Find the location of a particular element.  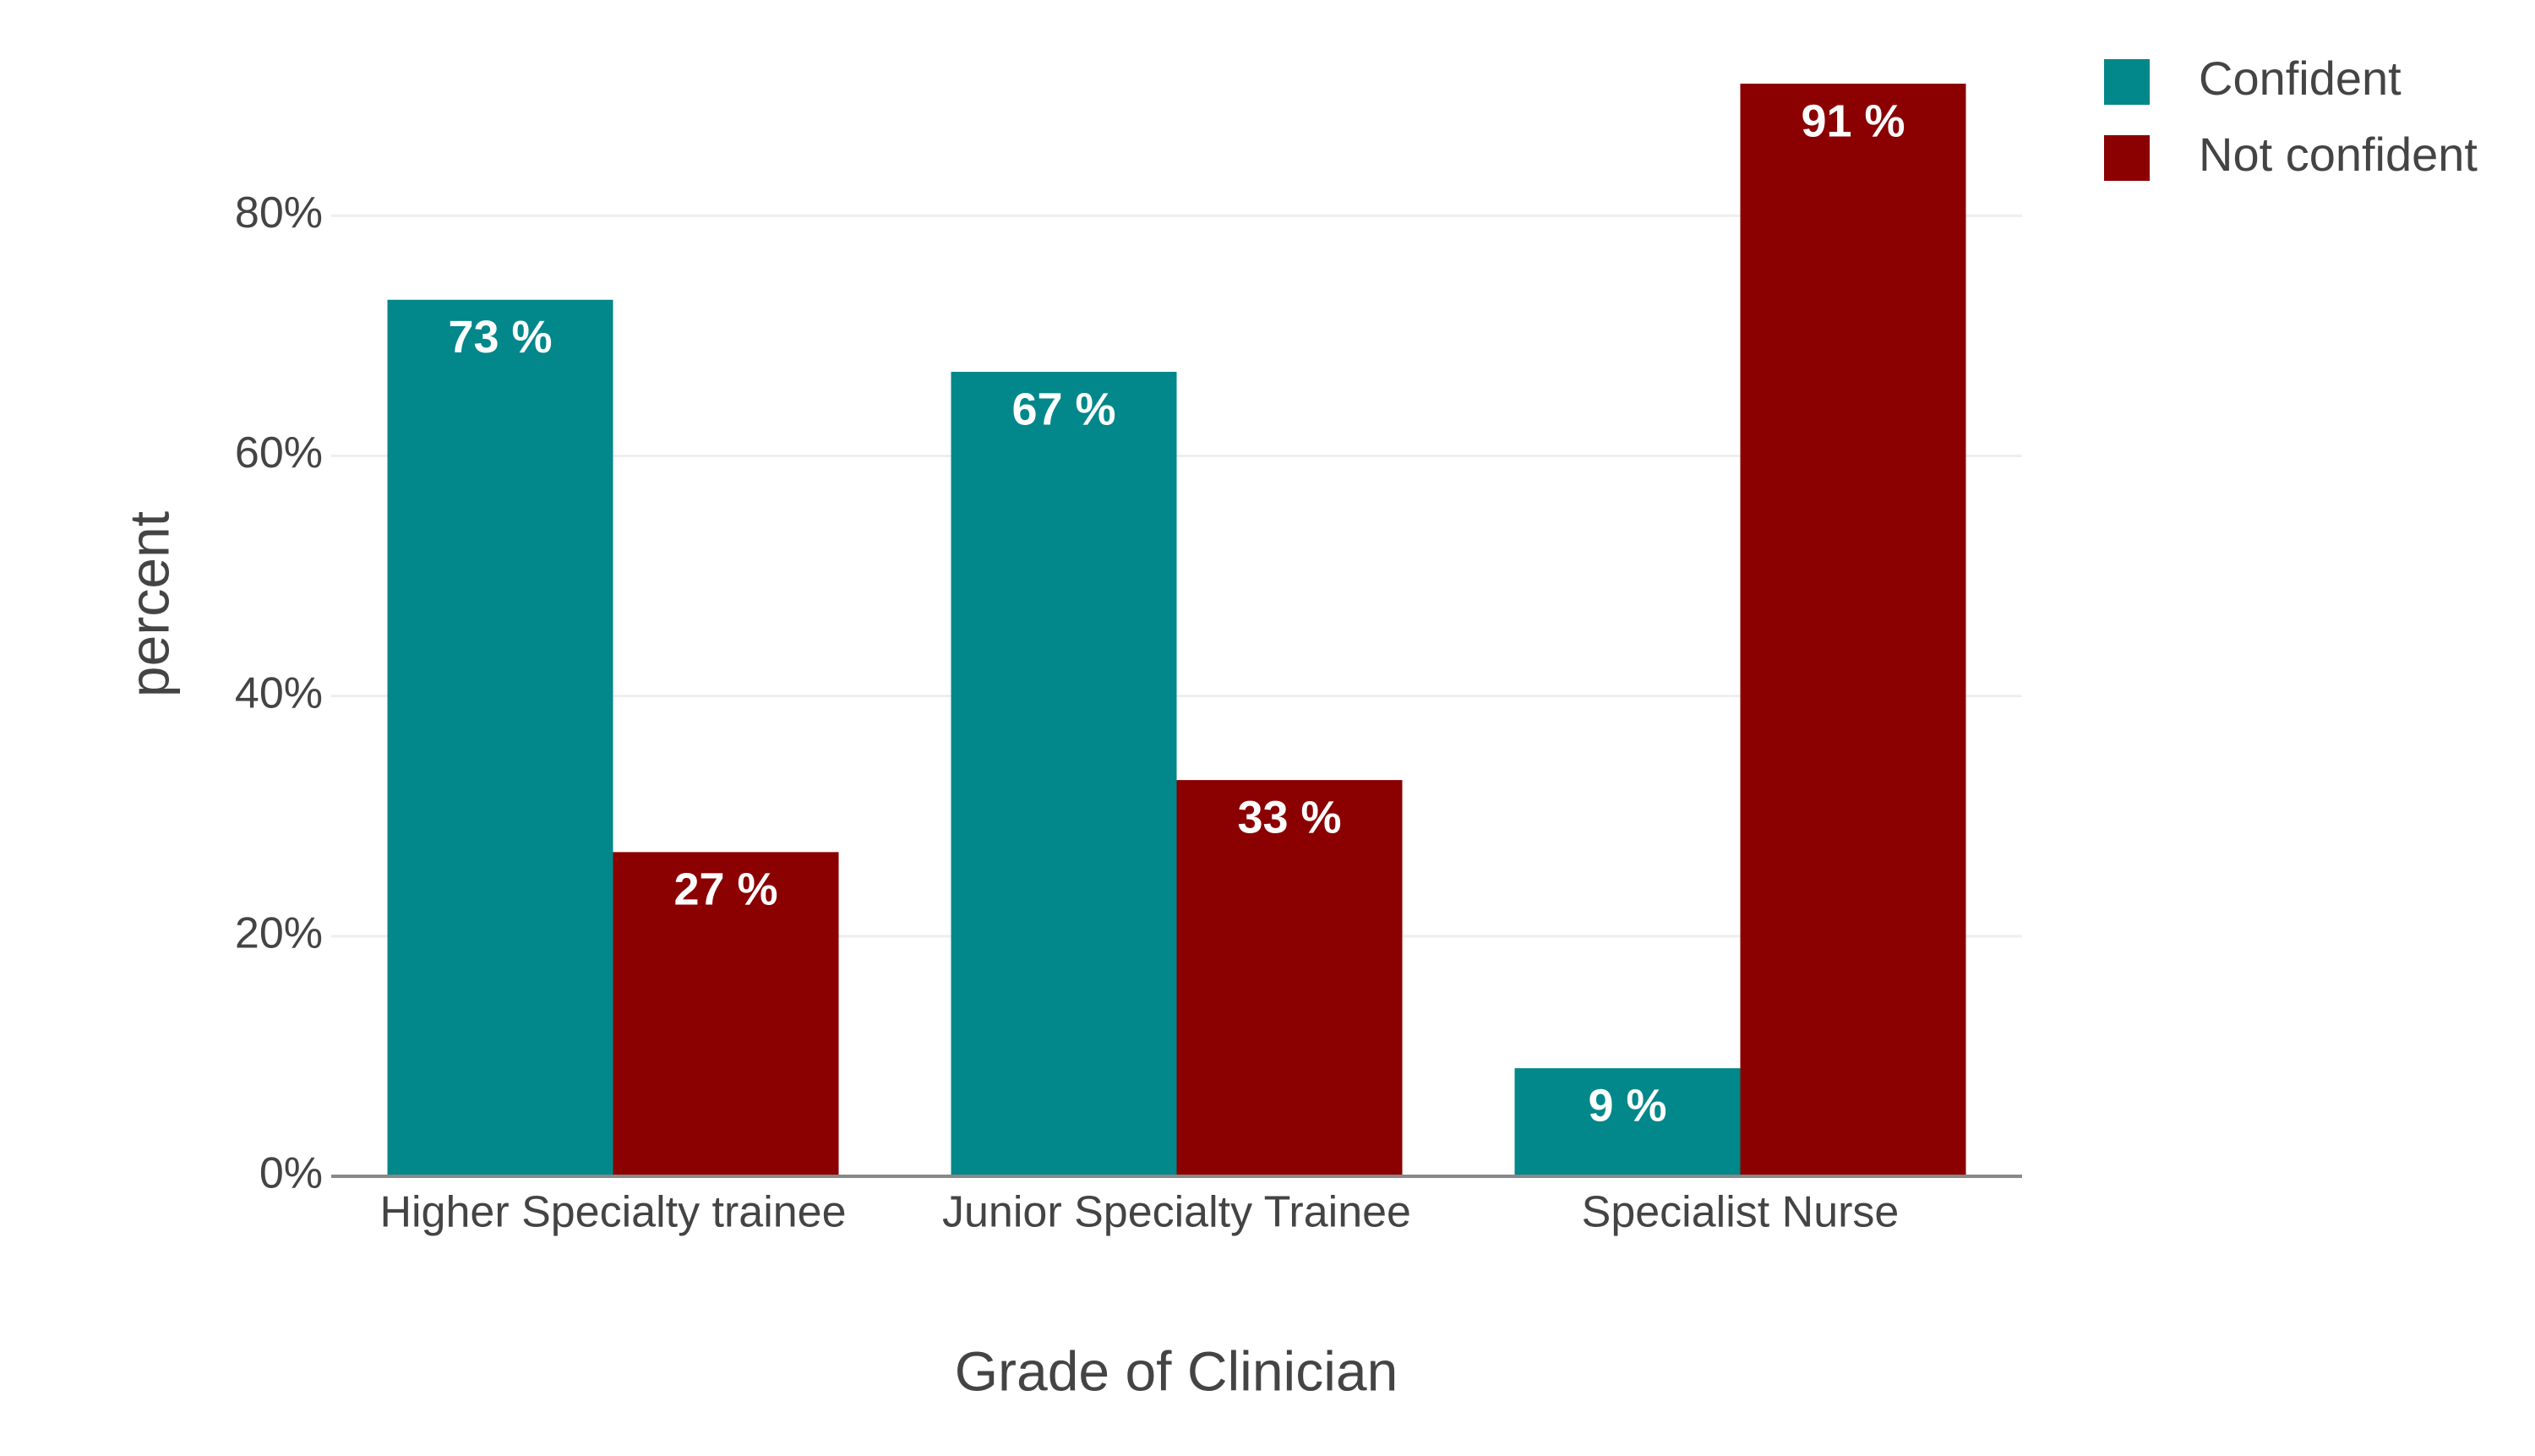

value-label: 27 % is located at coordinates (725, 889).